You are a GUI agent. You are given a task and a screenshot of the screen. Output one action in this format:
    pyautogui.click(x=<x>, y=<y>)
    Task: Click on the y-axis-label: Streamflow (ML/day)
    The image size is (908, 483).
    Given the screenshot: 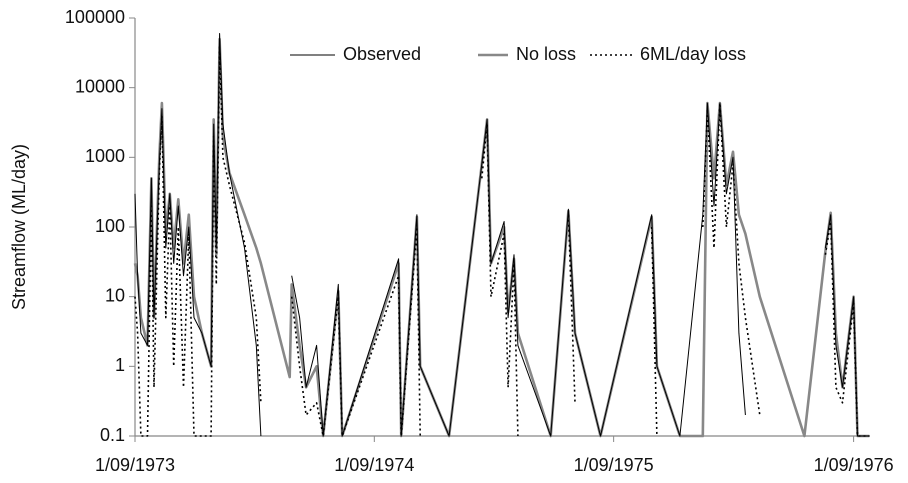 What is the action you would take?
    pyautogui.click(x=19, y=227)
    